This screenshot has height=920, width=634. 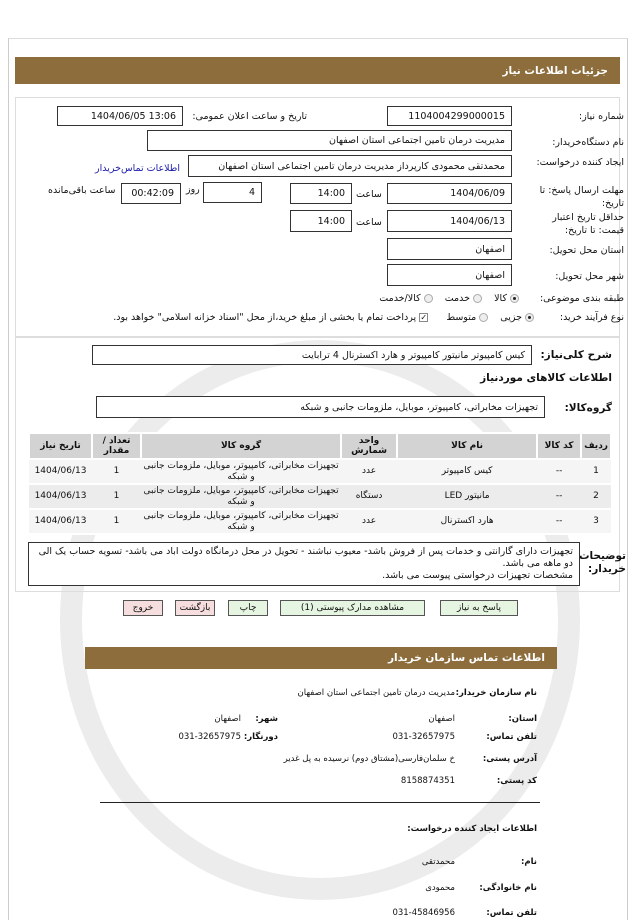 What do you see at coordinates (581, 298) in the screenshot?
I see `category-label: طبقه بندی موضوعی:` at bounding box center [581, 298].